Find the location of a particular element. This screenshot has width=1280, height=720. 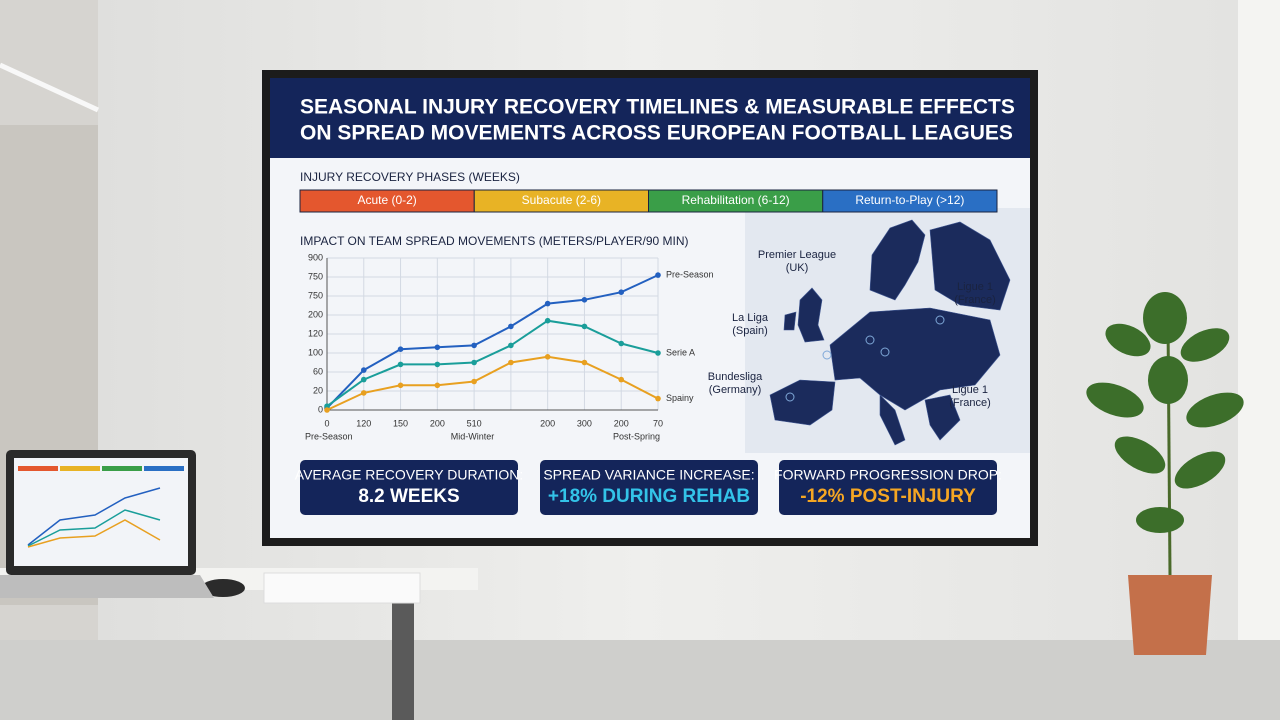

mouse is located at coordinates (223, 588).